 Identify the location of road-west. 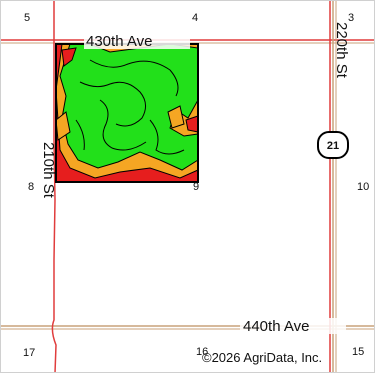
(54, 186).